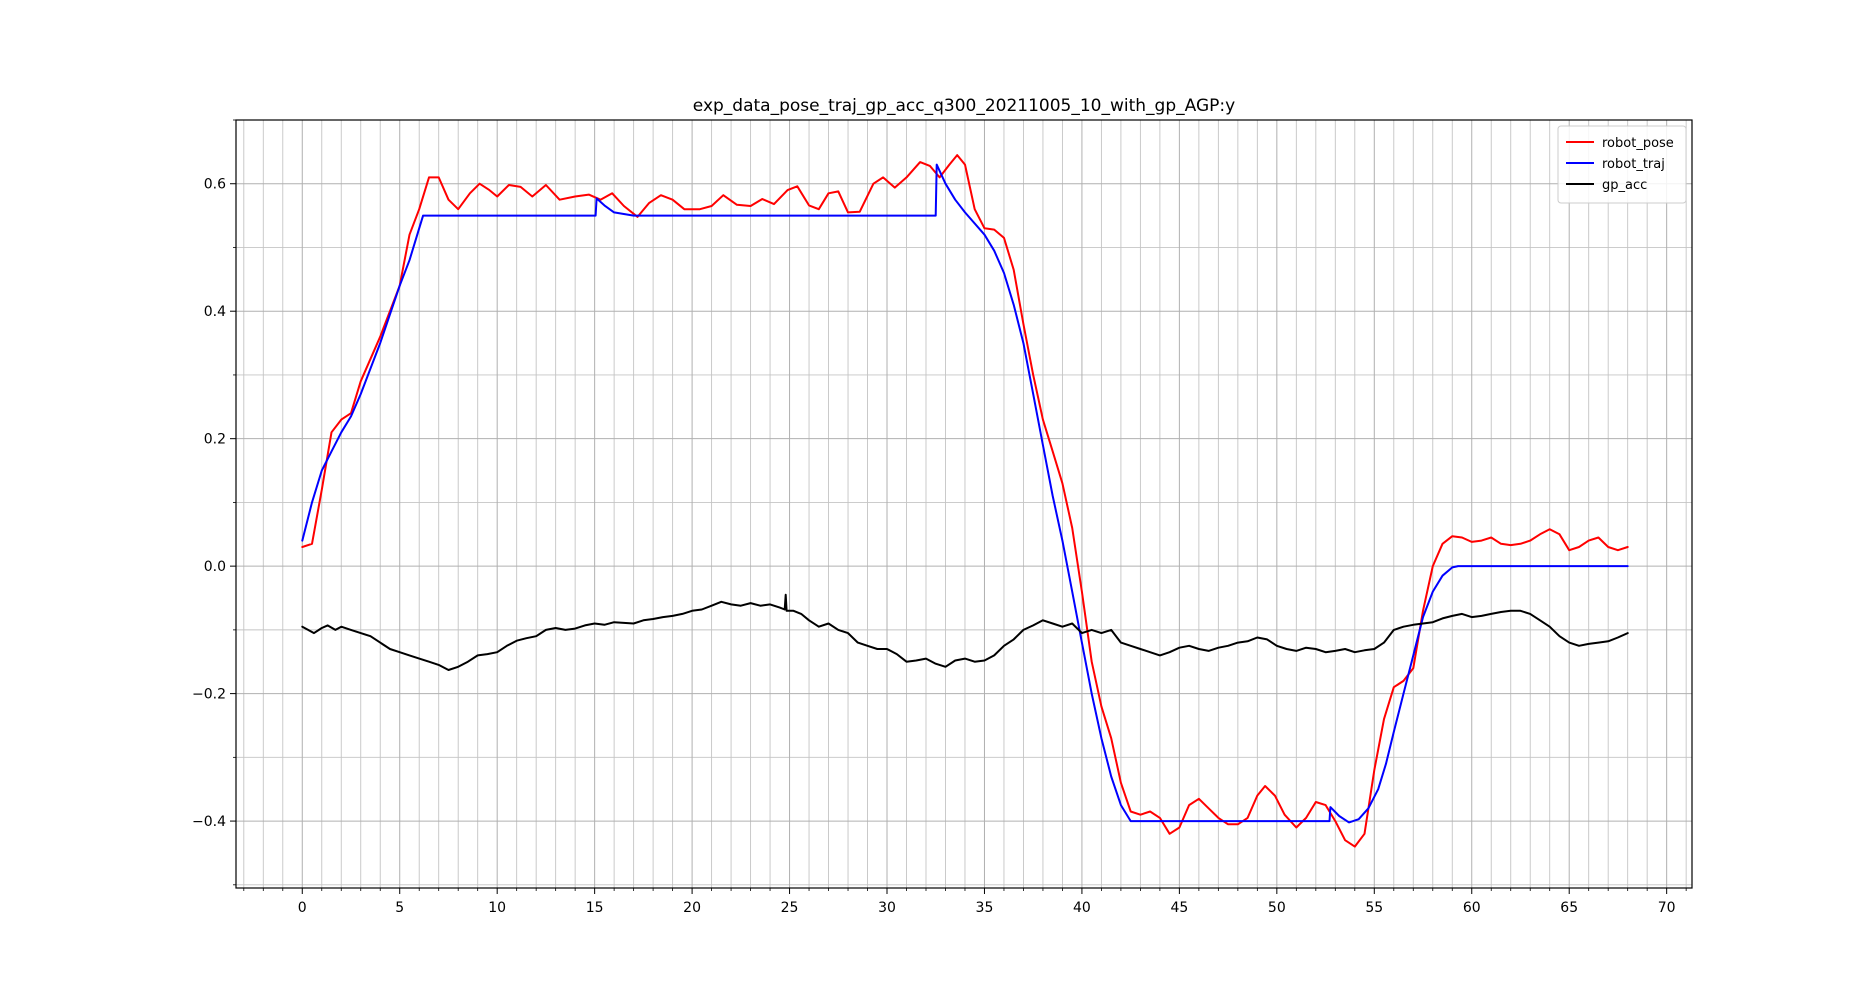 Image resolution: width=1853 pixels, height=986 pixels. What do you see at coordinates (215, 312) in the screenshot?
I see `y-tick-label: 0.4` at bounding box center [215, 312].